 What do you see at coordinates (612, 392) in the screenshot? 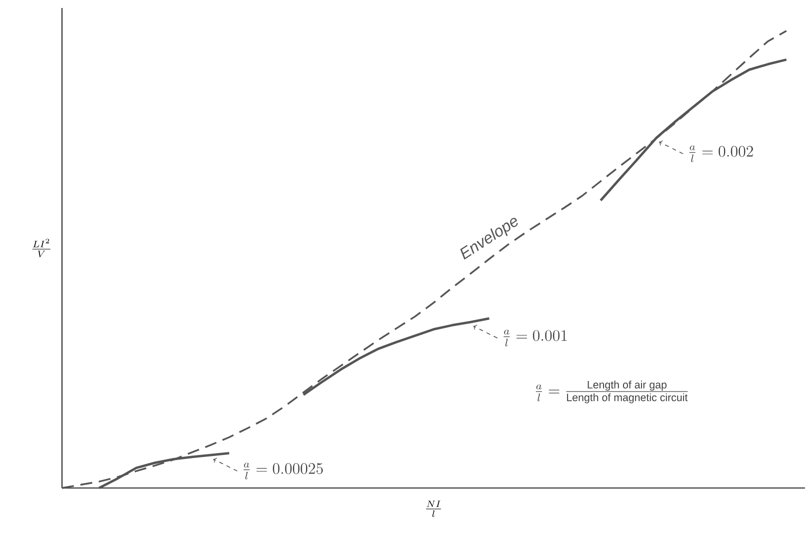
I see `annotation: $\frac{a}{l} = \frac{\text{Length of air gap}}{\text{Length of magnetic circuit}}$` at bounding box center [612, 392].